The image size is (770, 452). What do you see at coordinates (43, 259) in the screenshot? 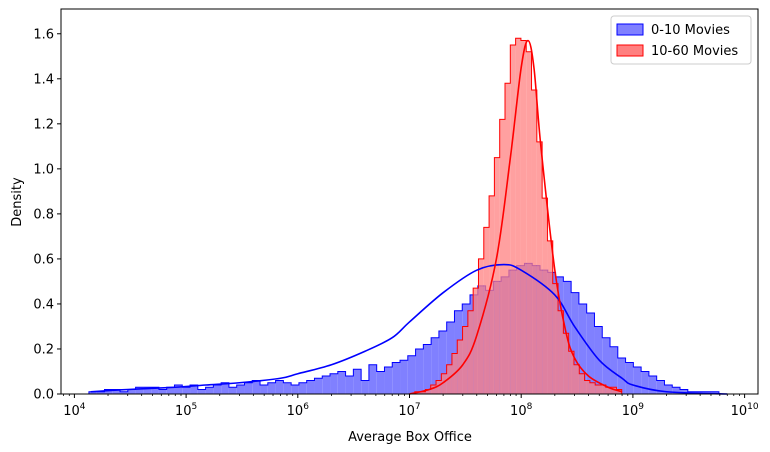
I see `y-tick-label: 0.6` at bounding box center [43, 259].